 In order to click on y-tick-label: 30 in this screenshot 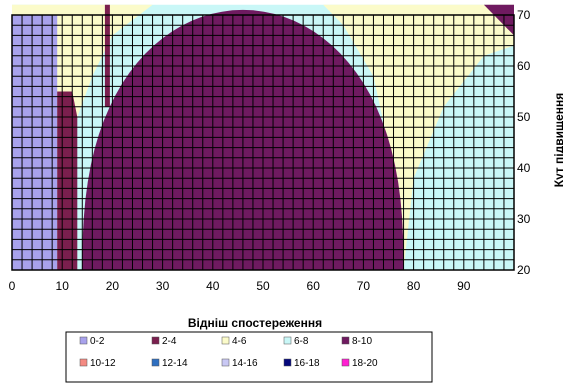, I will do `click(524, 219)`.